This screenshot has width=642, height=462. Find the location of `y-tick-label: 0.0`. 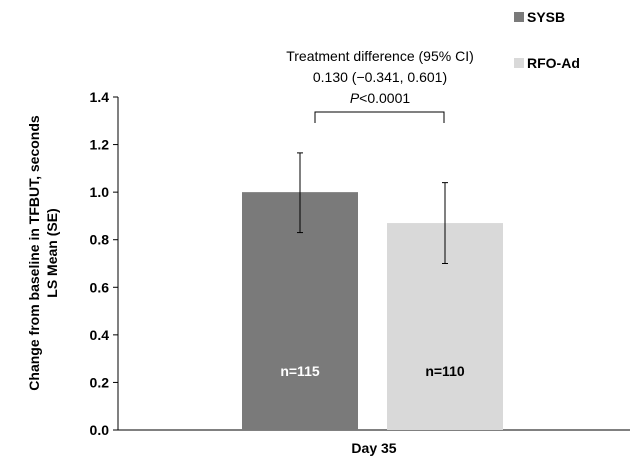

y-tick-label: 0.0 is located at coordinates (100, 430).